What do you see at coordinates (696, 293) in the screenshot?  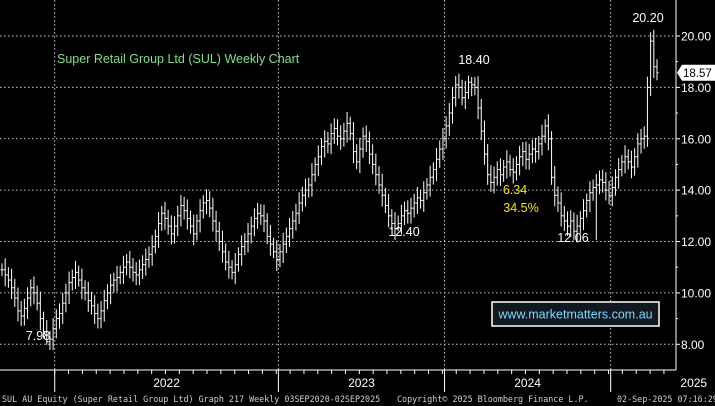 I see `y-tick-label: 10.00` at bounding box center [696, 293].